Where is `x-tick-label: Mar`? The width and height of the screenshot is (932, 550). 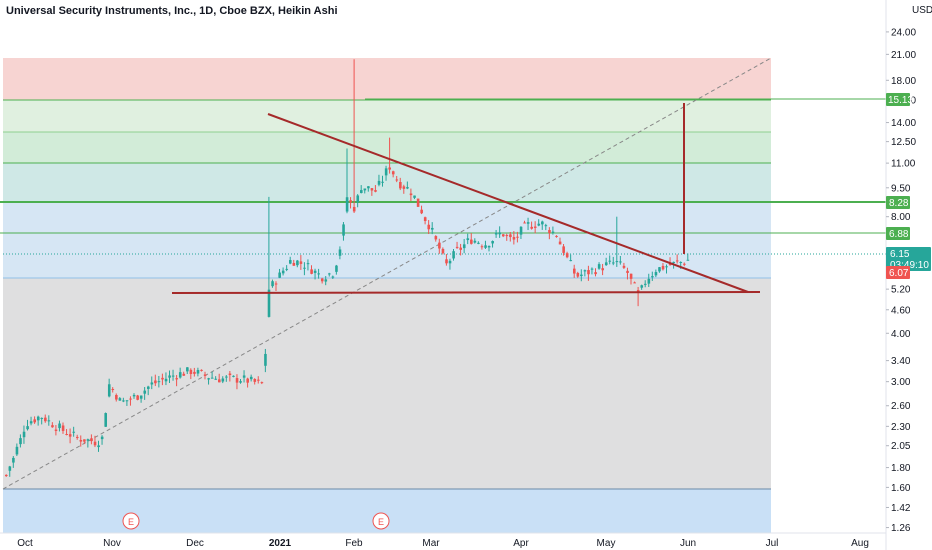
x-tick-label: Mar is located at coordinates (431, 543).